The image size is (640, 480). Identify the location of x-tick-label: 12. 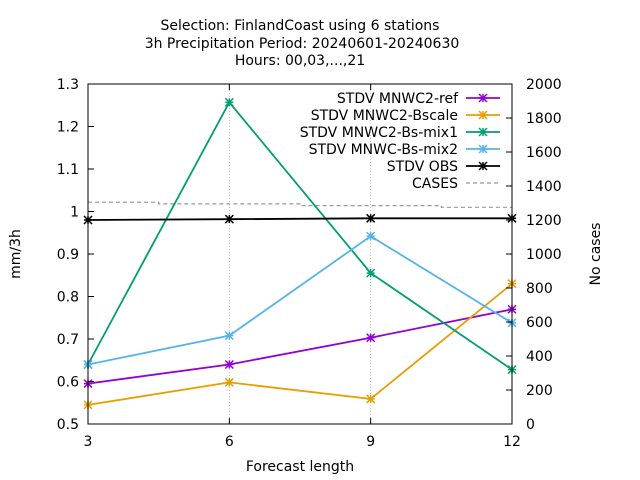
(512, 442).